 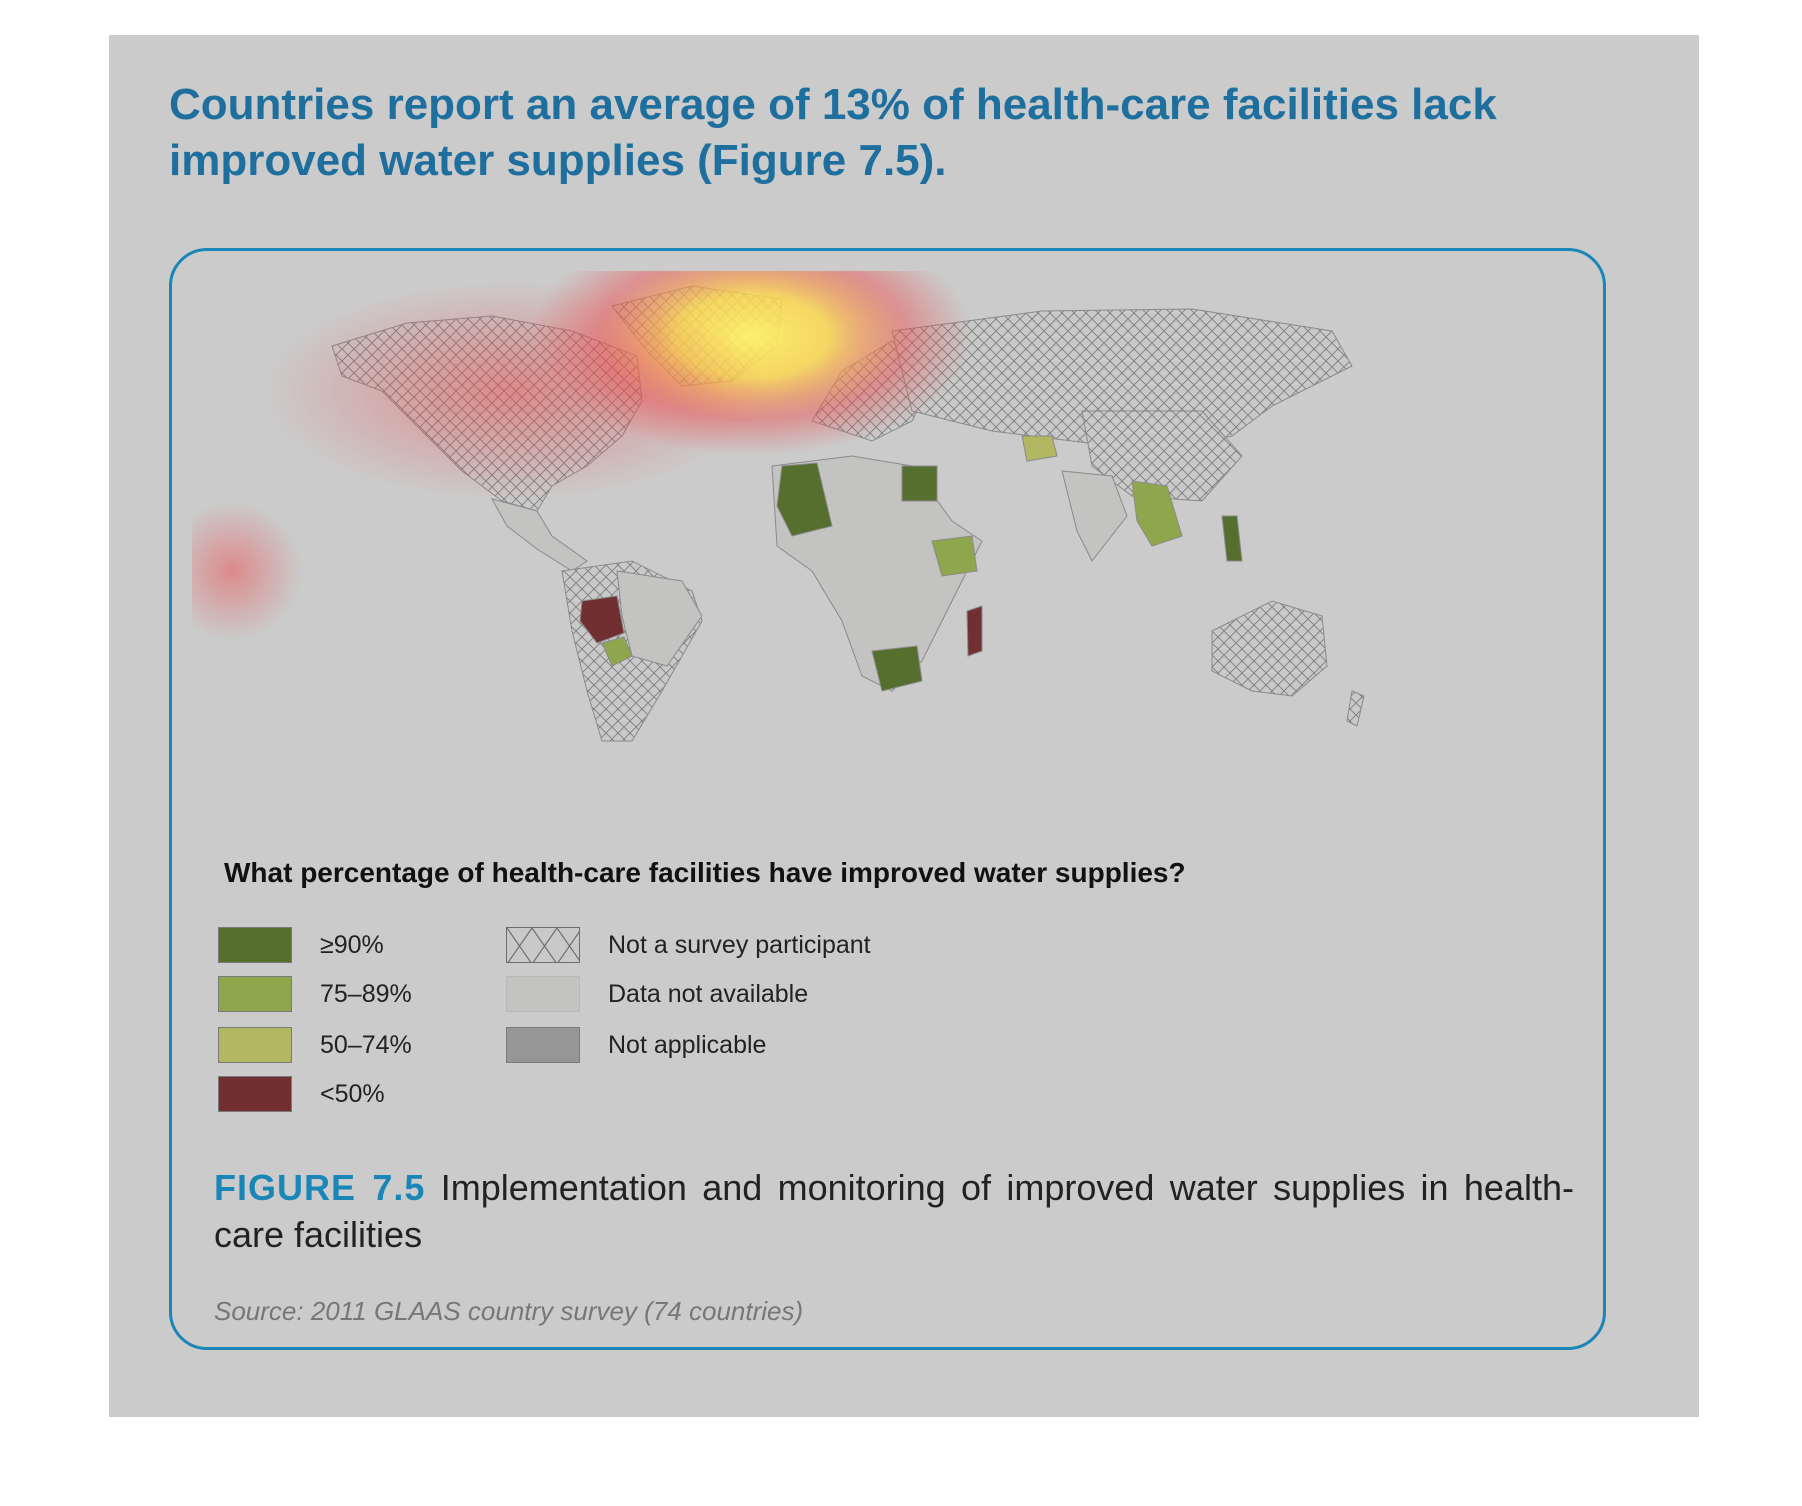 What do you see at coordinates (352, 1093) in the screenshot?
I see `legend-label: <50%` at bounding box center [352, 1093].